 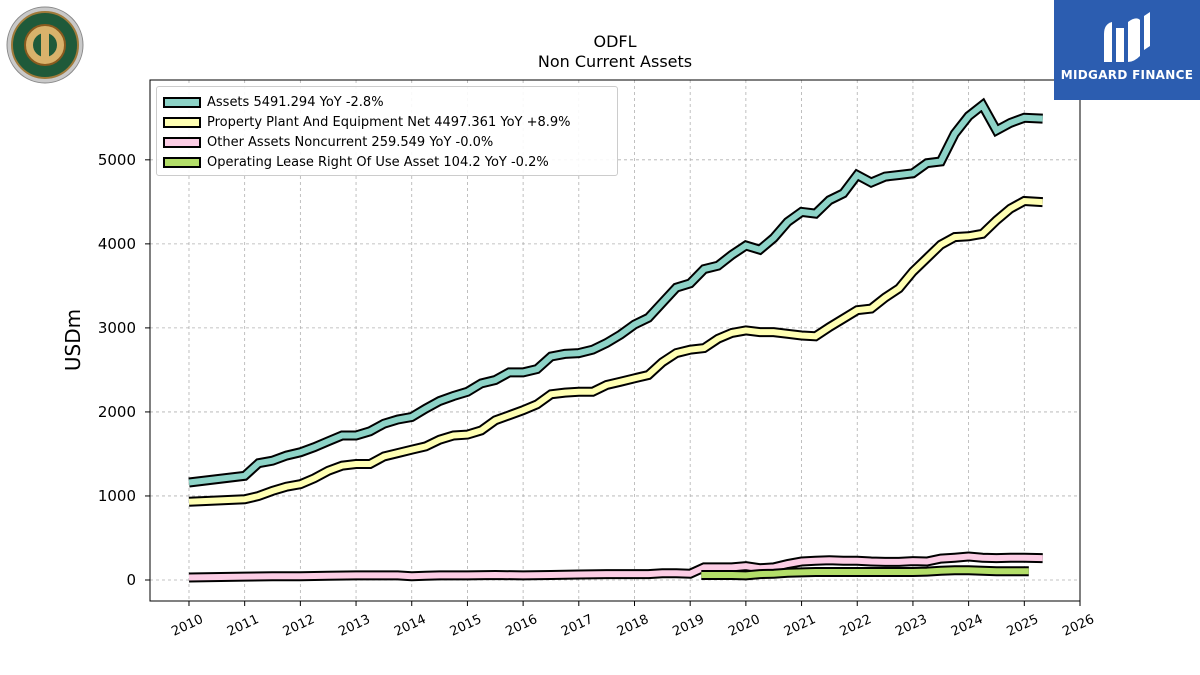 I want to click on y-tick-label: 1000, so click(x=117, y=496).